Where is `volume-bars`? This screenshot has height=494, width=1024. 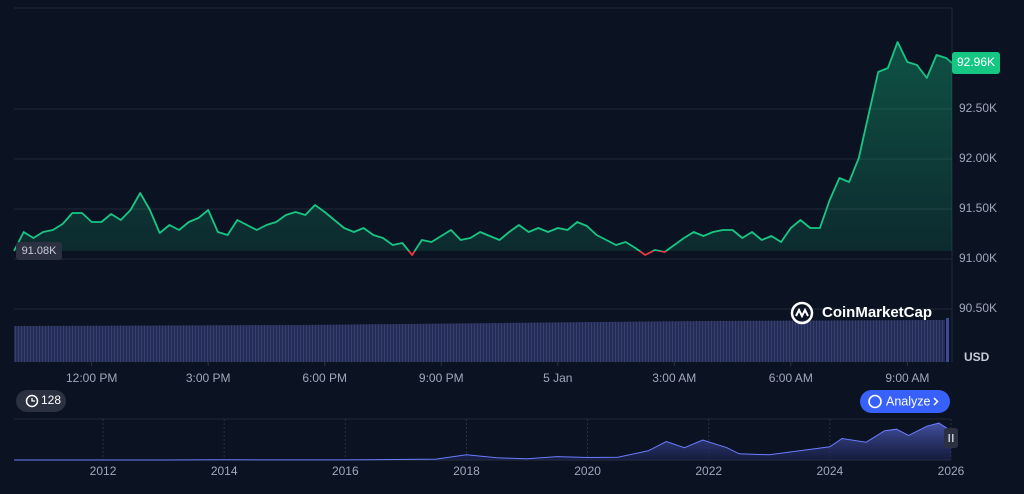 volume-bars is located at coordinates (479, 341).